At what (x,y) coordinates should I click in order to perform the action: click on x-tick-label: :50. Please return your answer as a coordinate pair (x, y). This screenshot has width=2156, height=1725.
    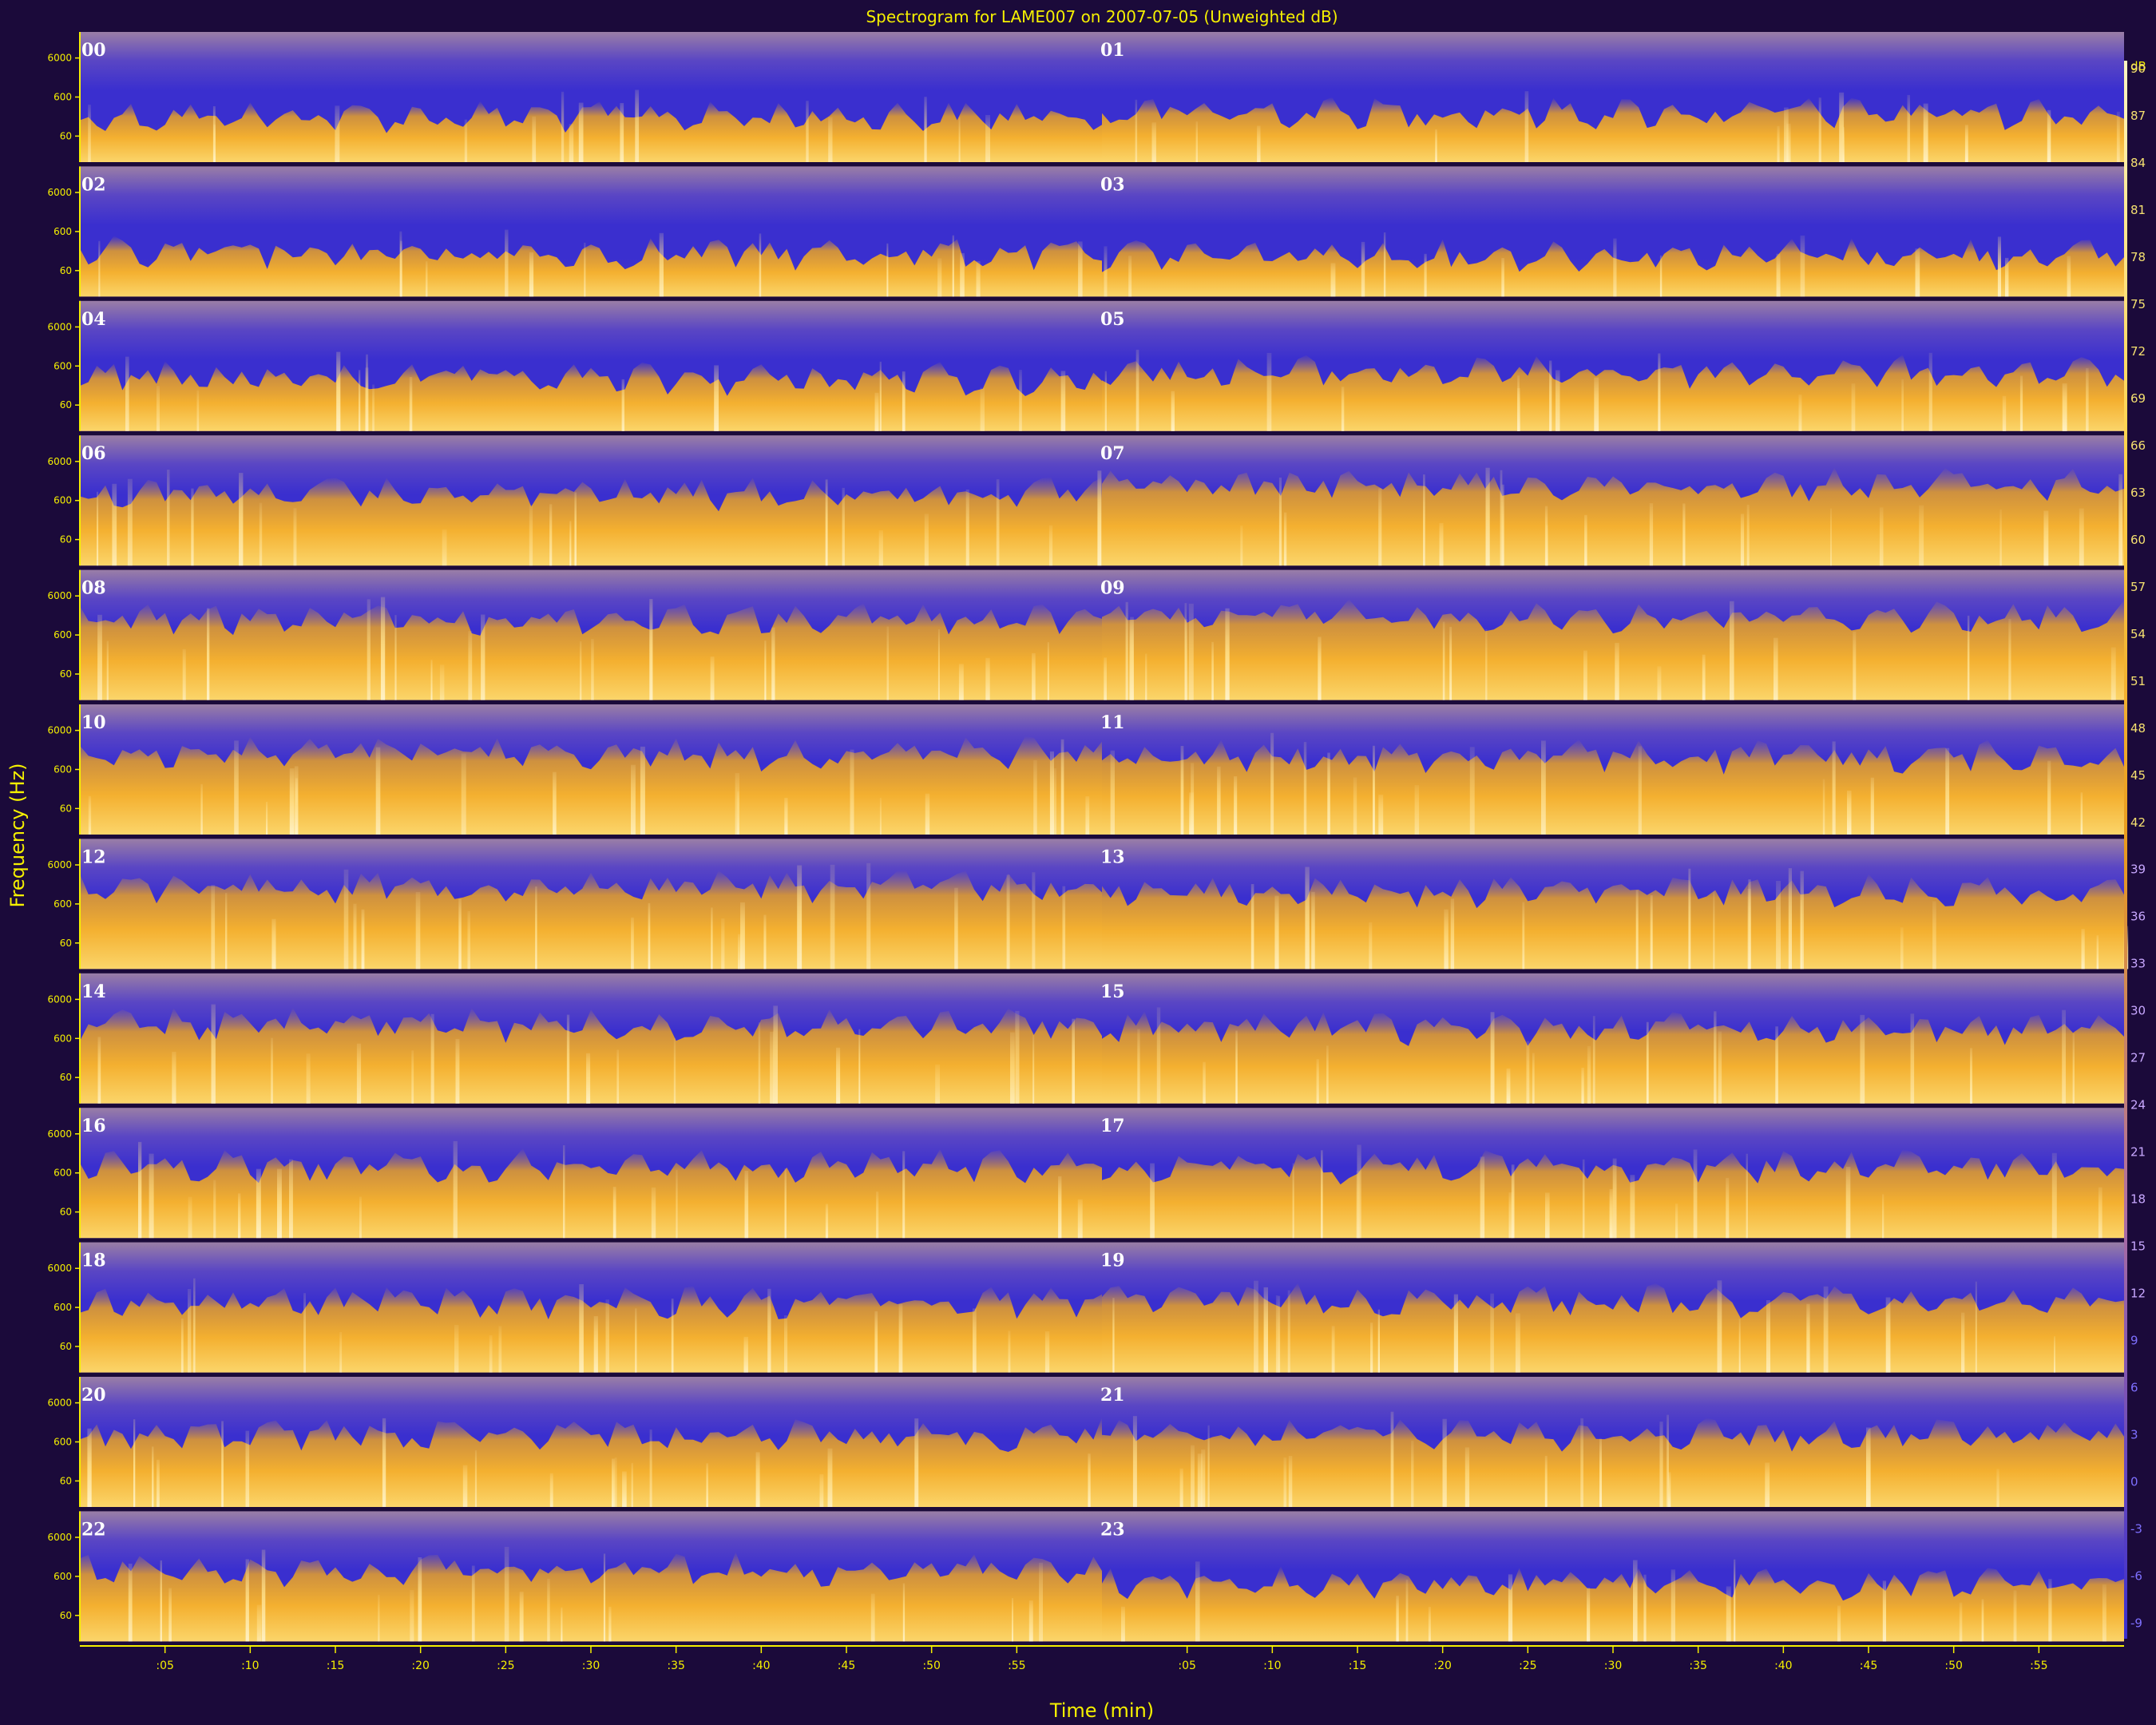
    Looking at the image, I should click on (1953, 1666).